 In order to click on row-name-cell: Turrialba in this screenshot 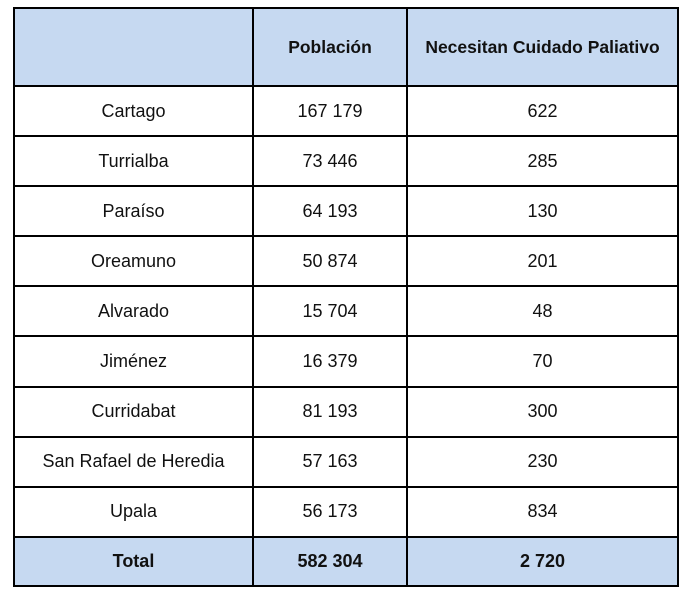, I will do `click(133, 161)`.